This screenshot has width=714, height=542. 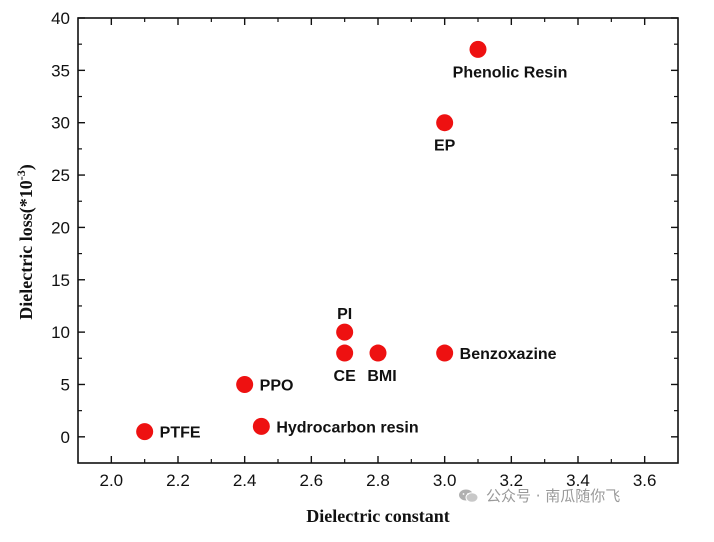 What do you see at coordinates (510, 72) in the screenshot?
I see `point-label: Phenolic Resin` at bounding box center [510, 72].